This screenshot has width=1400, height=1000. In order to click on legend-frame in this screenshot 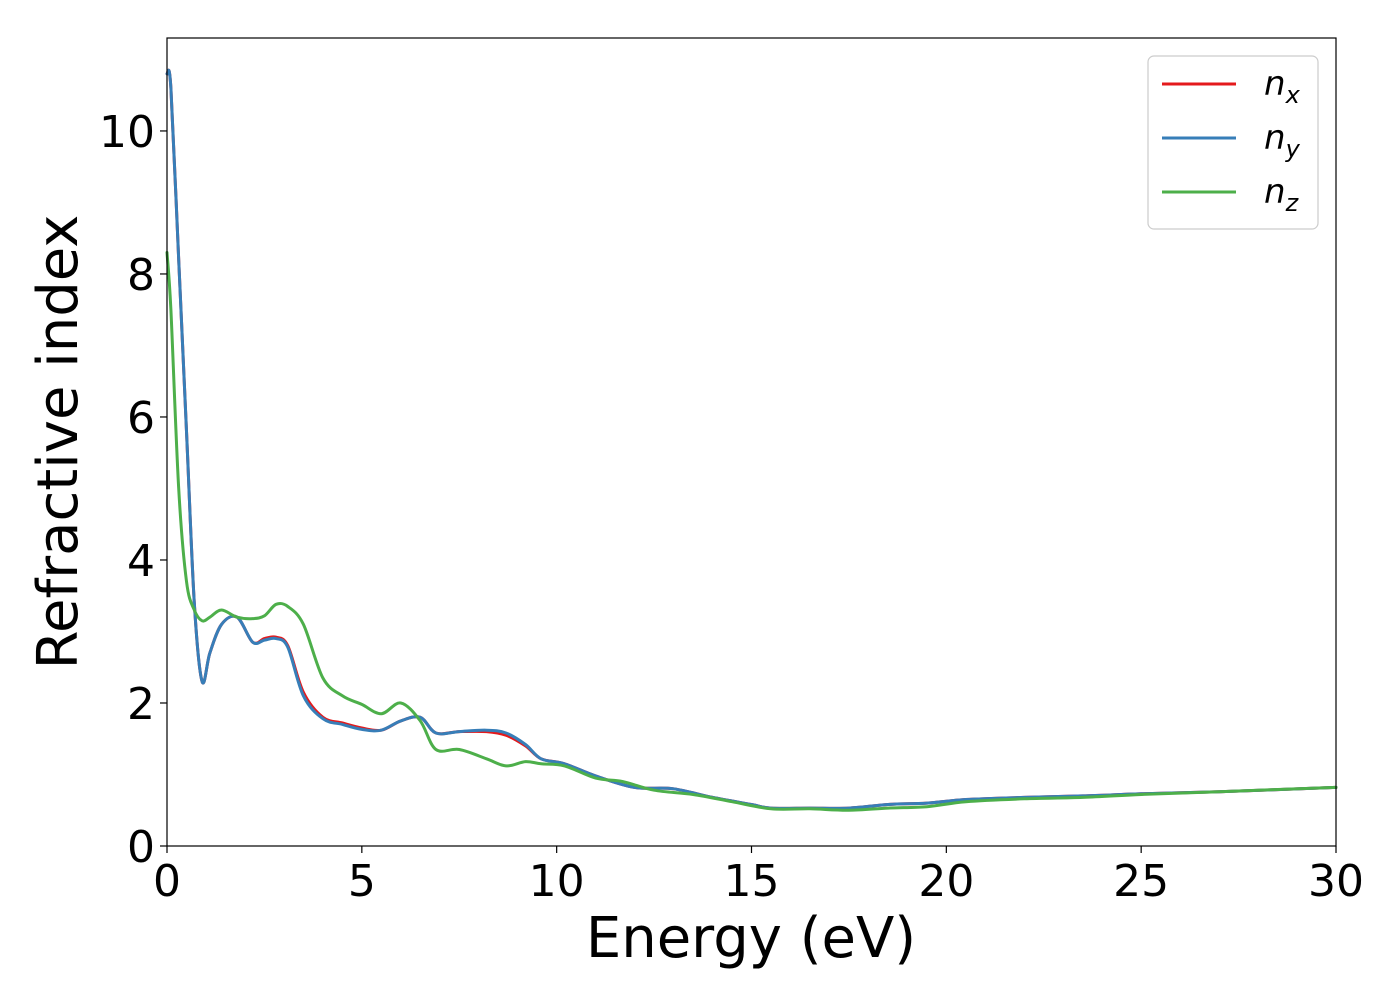, I will do `click(1233, 142)`.